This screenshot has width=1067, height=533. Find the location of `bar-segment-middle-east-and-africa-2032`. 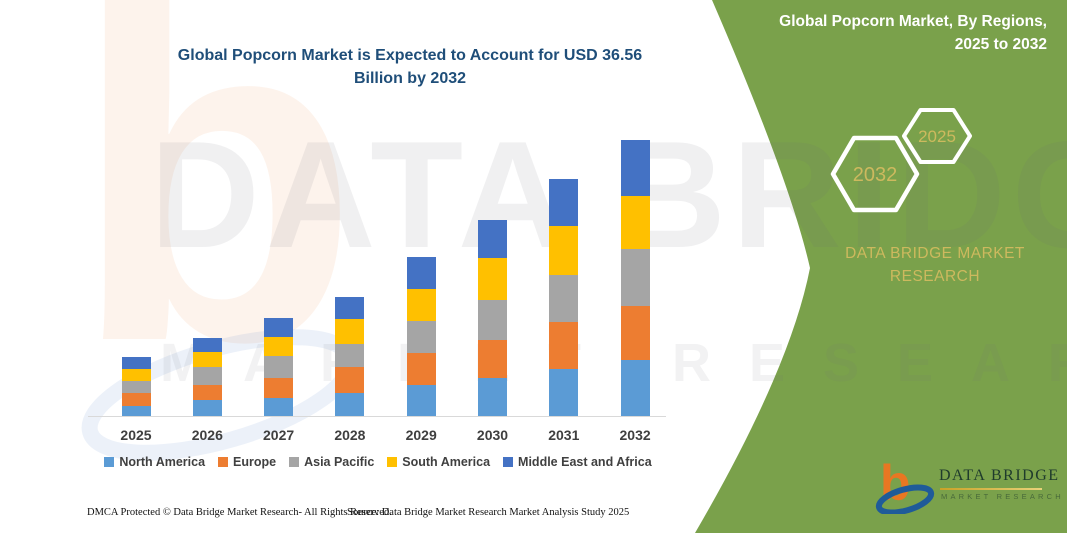

bar-segment-middle-east-and-africa-2032 is located at coordinates (635, 168).